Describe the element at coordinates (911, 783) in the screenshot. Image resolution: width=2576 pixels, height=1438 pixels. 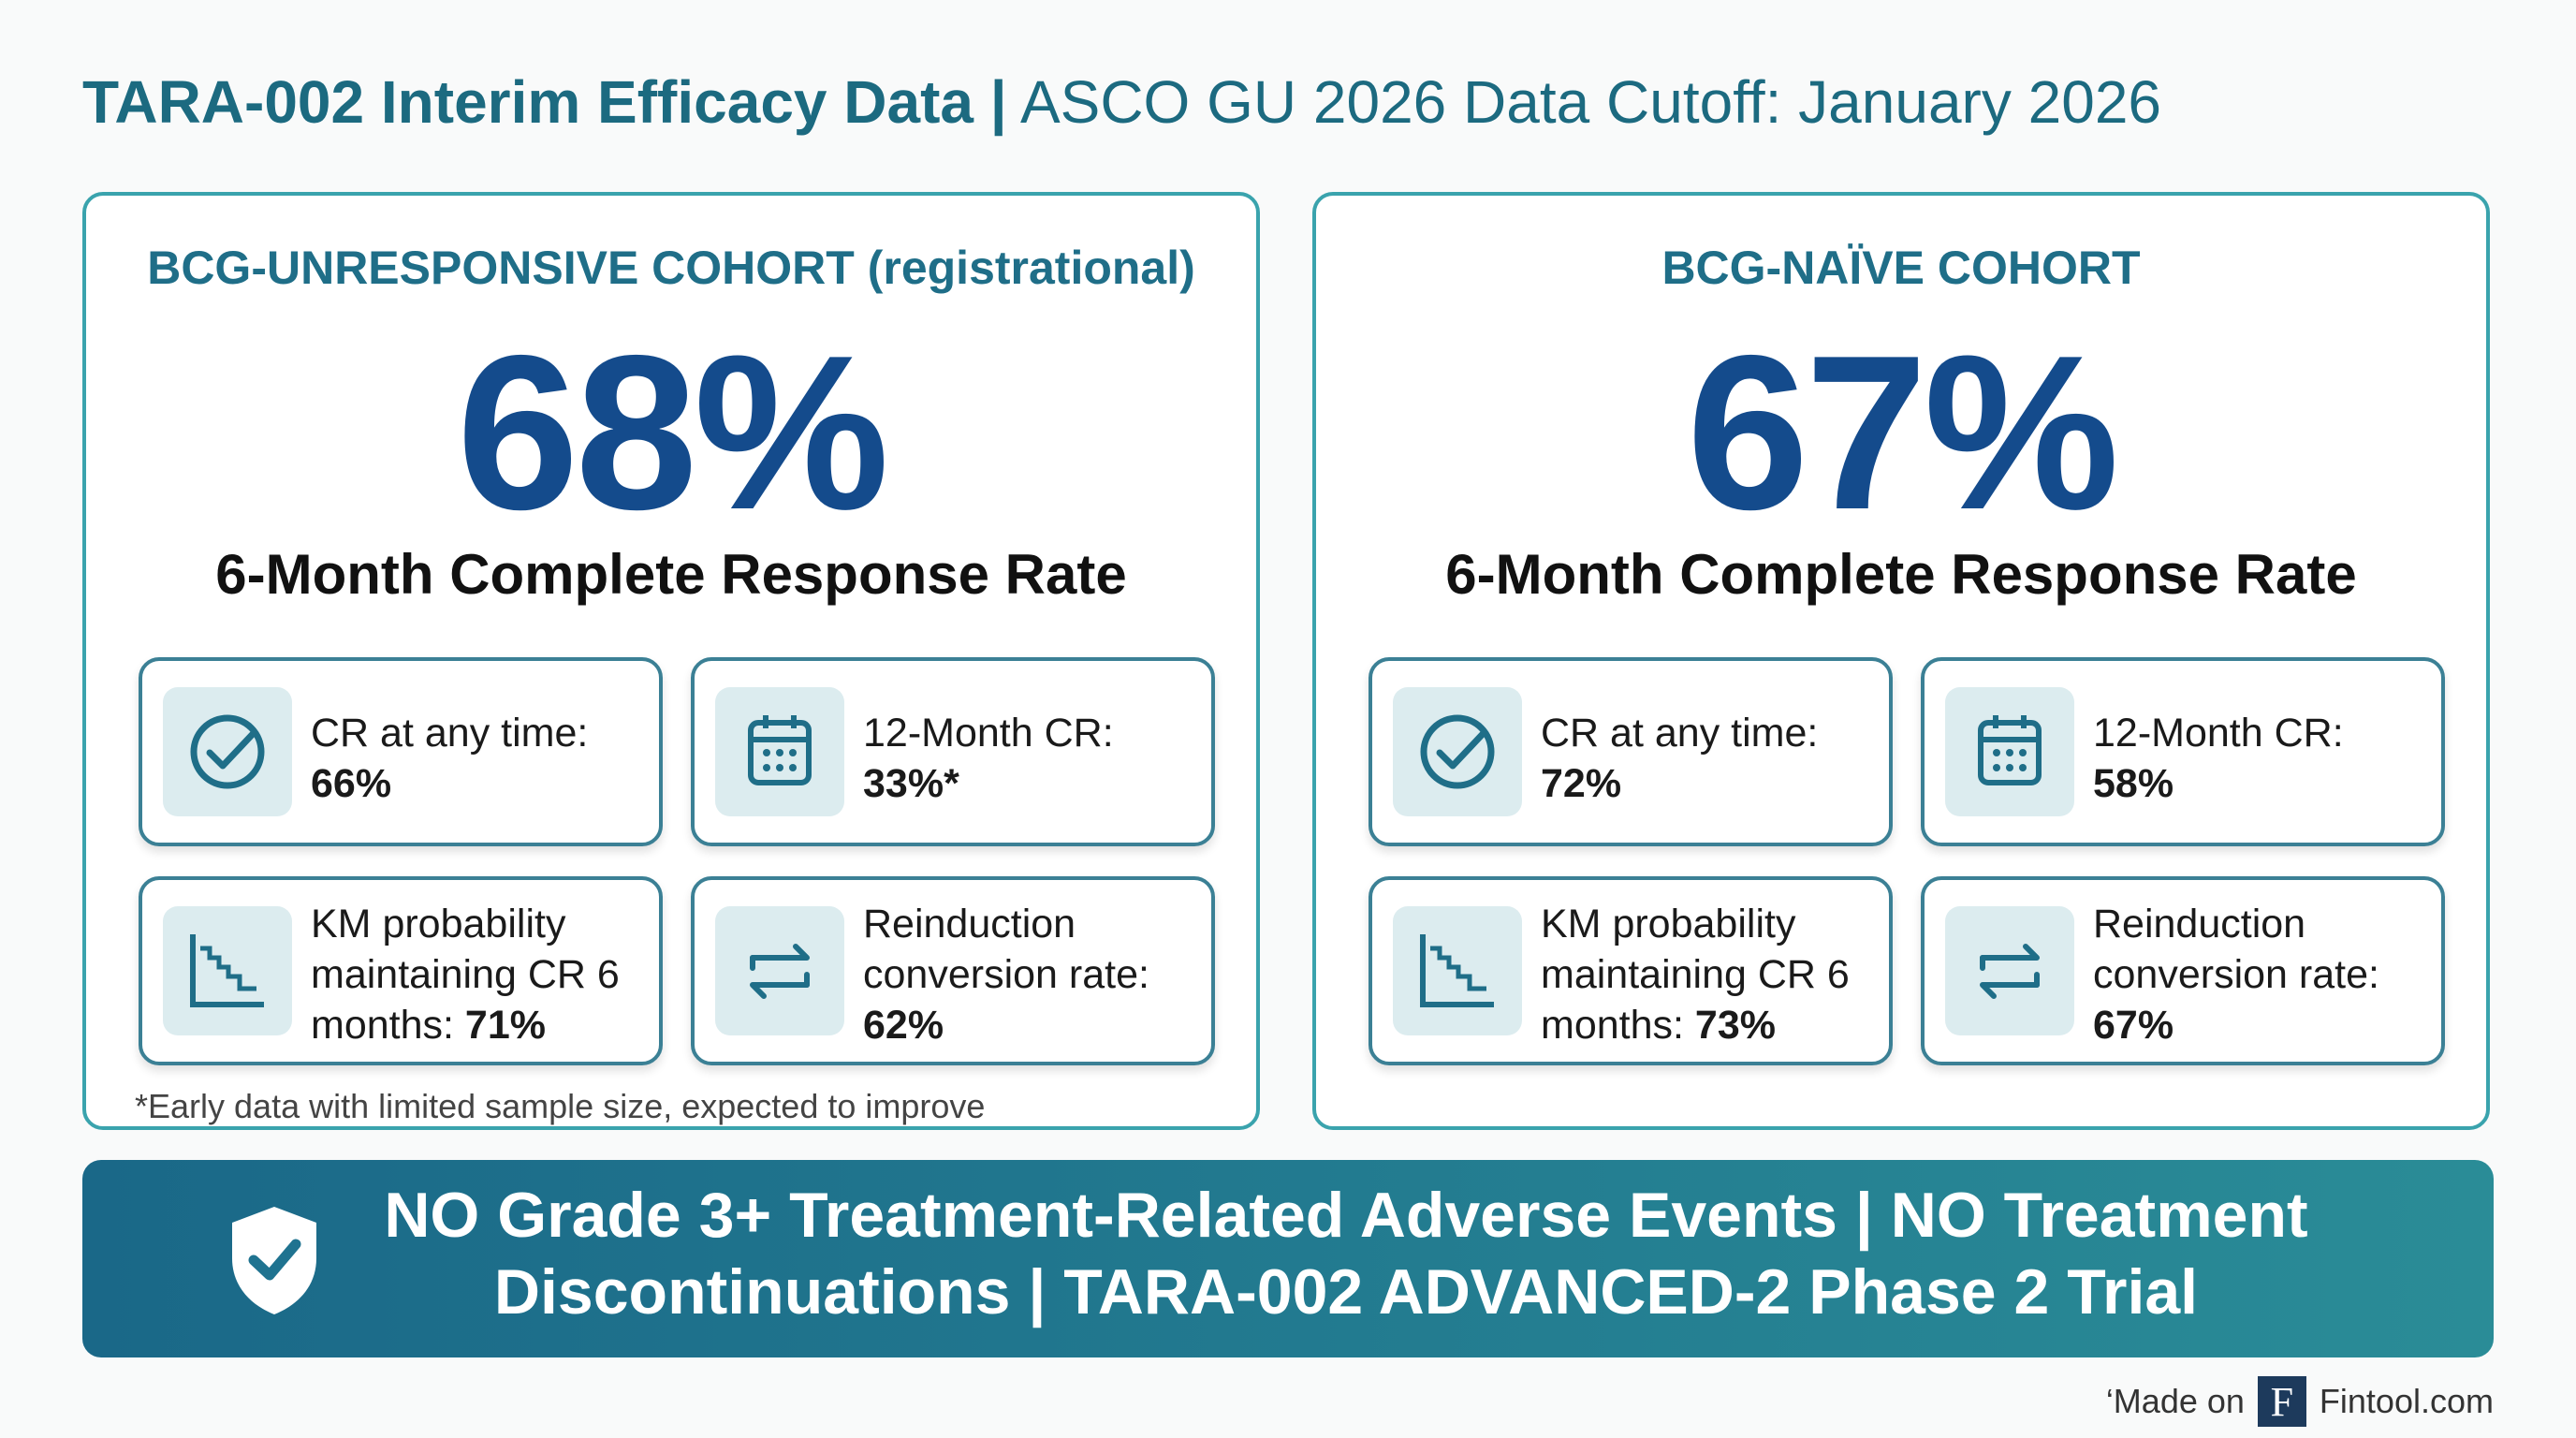
I see `metric-value: 33%*` at that location.